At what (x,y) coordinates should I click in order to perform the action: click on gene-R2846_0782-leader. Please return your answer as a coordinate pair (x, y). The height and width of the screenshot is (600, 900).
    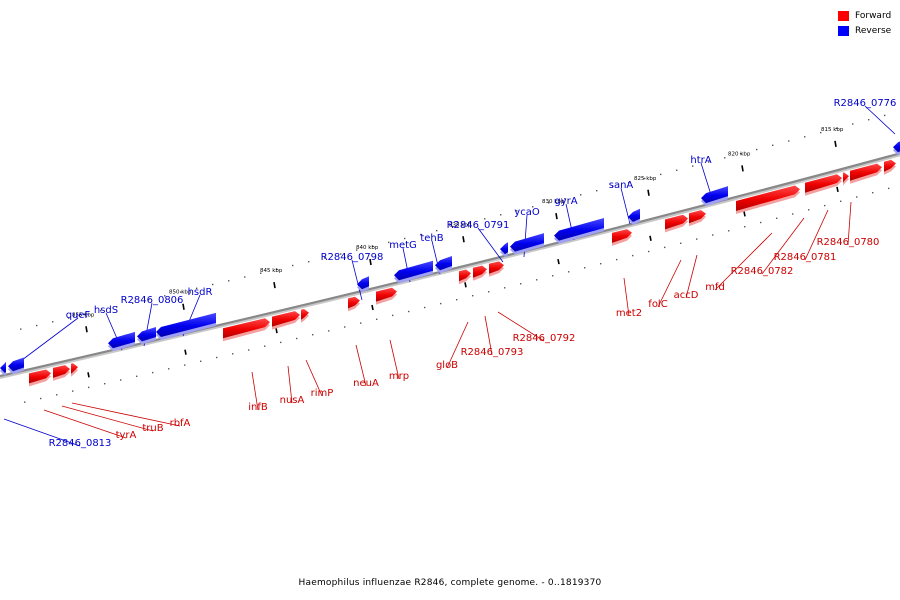
    Looking at the image, I should click on (783, 246).